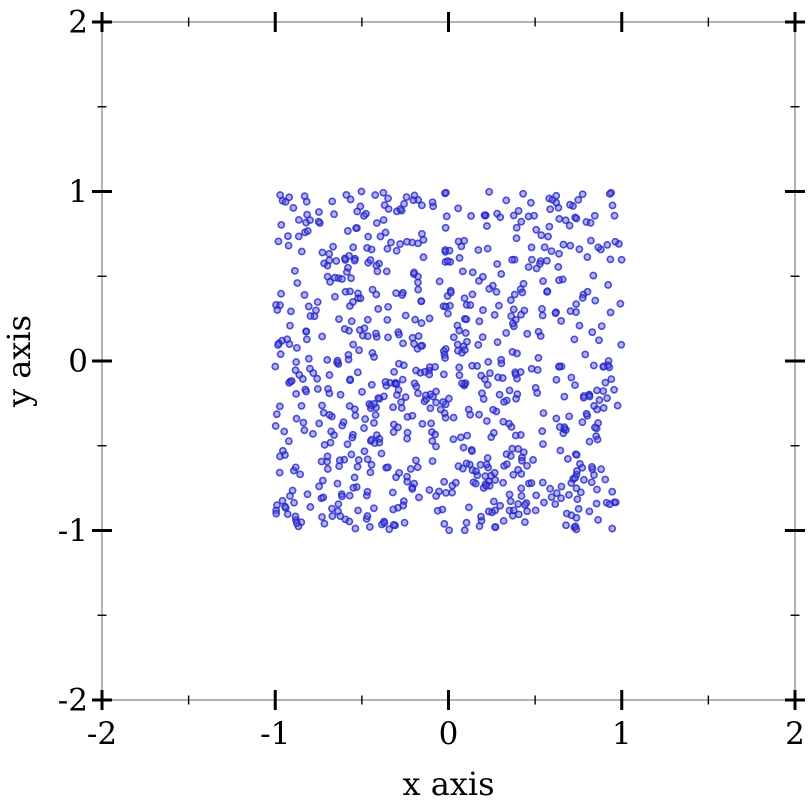 This screenshot has width=812, height=812. I want to click on x-tick-label: 0, so click(449, 734).